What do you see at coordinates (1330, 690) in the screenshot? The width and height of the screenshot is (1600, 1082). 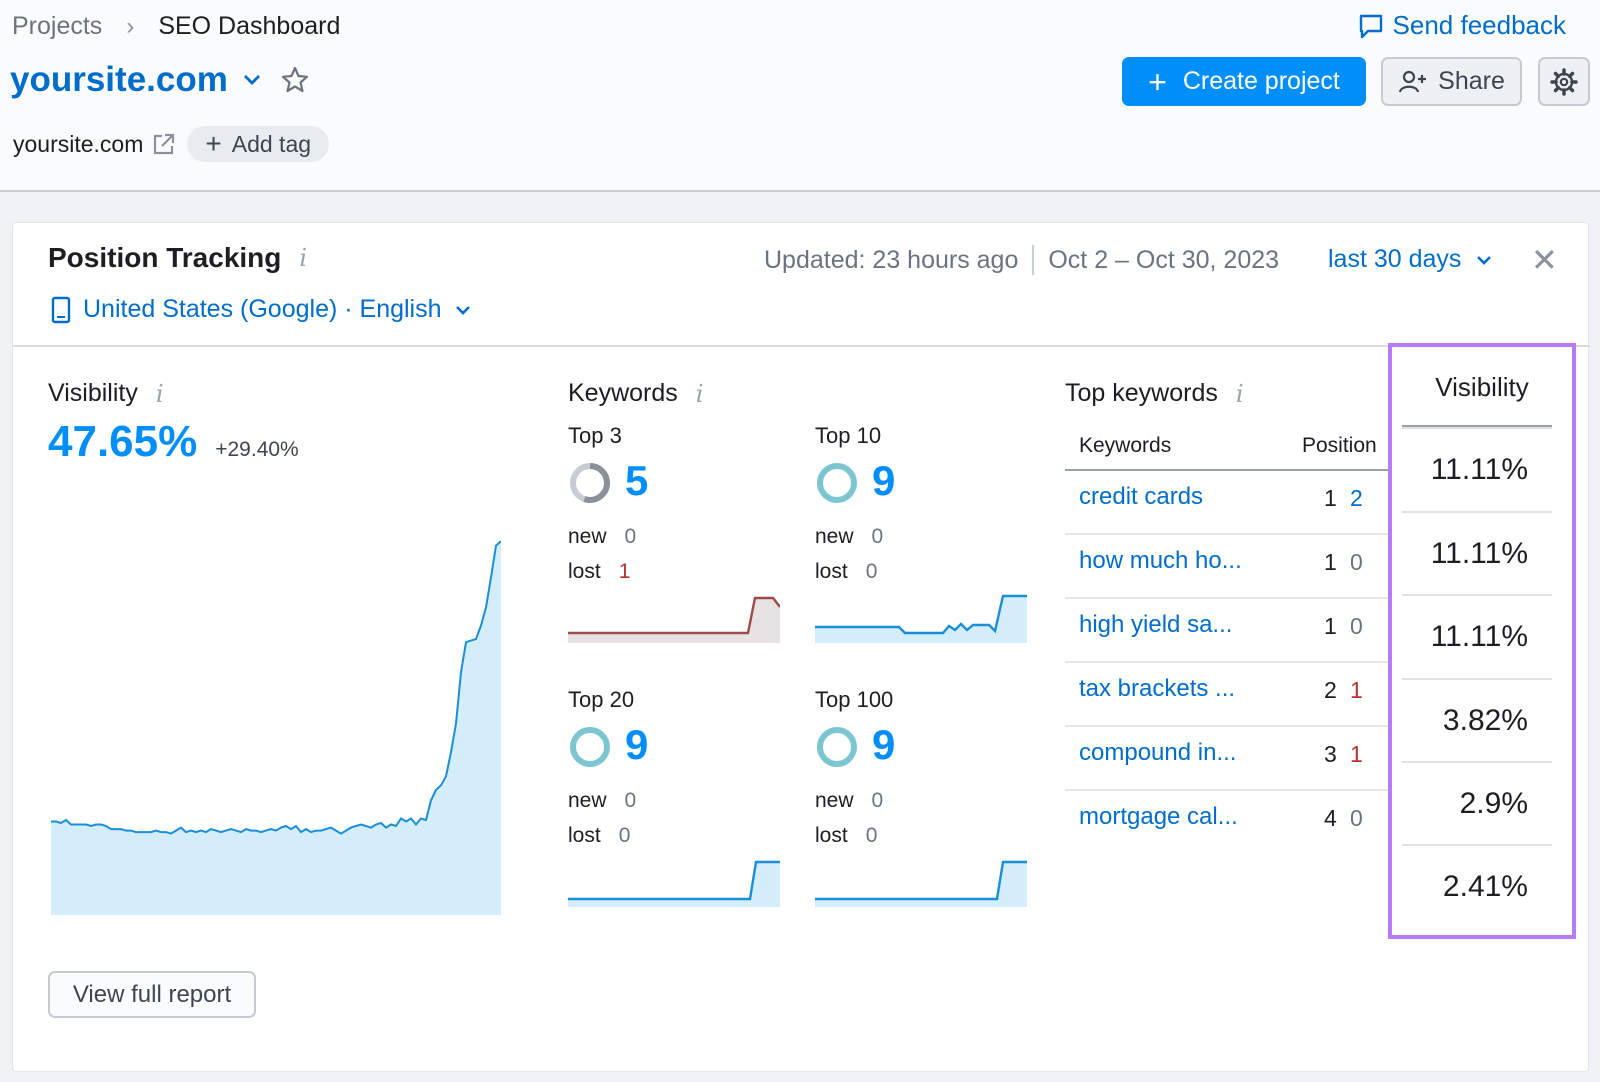 I see `keyword-position: 2` at bounding box center [1330, 690].